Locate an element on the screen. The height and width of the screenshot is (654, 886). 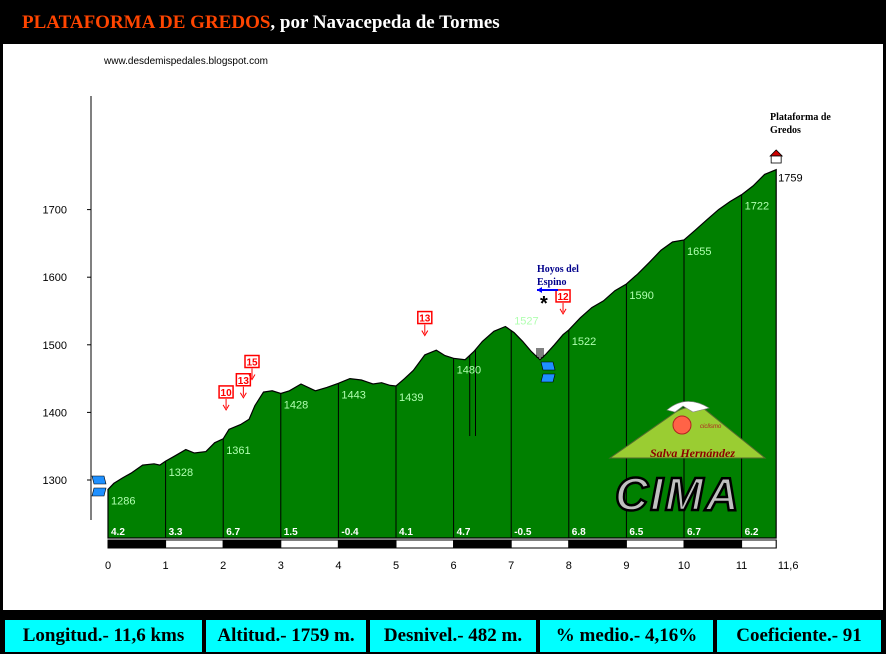
x-tick-label: 3 is located at coordinates (281, 566).